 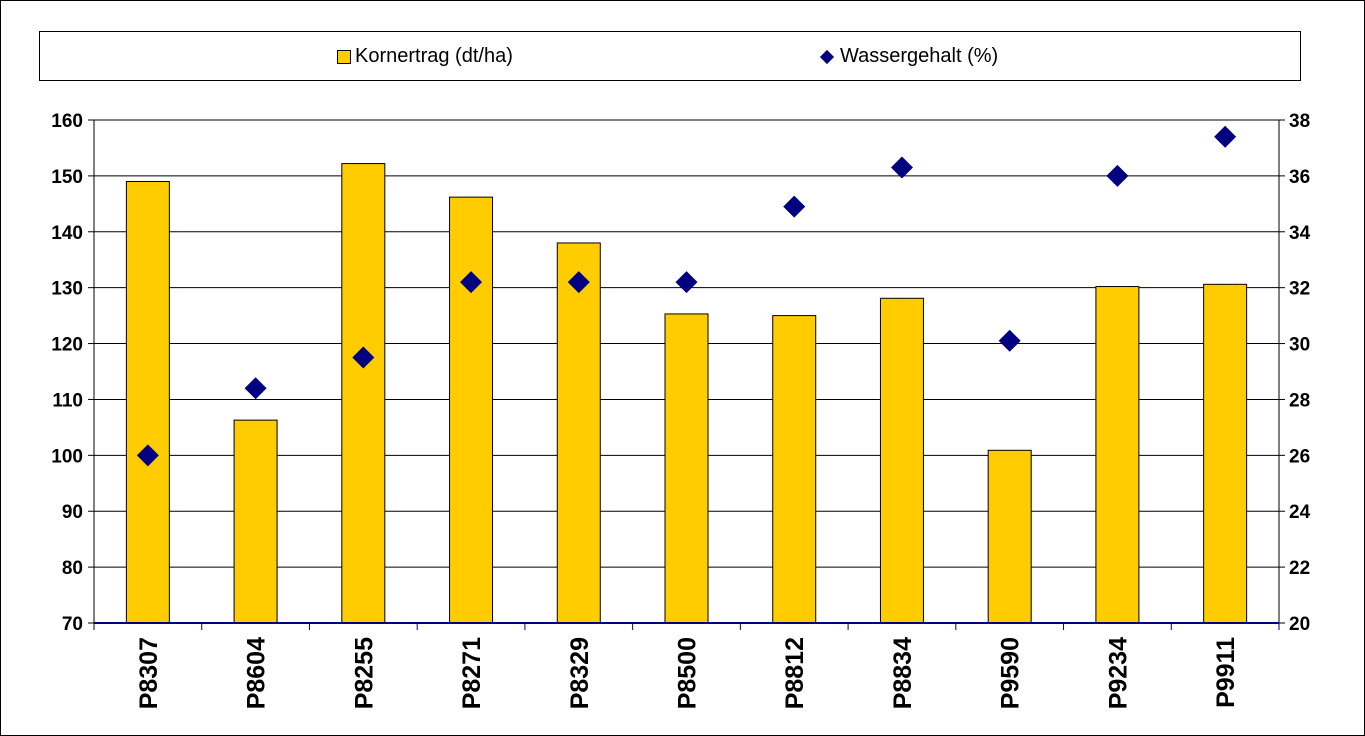 I want to click on legend-item-wassergehalt: Wassergehalt (%), so click(x=909, y=56).